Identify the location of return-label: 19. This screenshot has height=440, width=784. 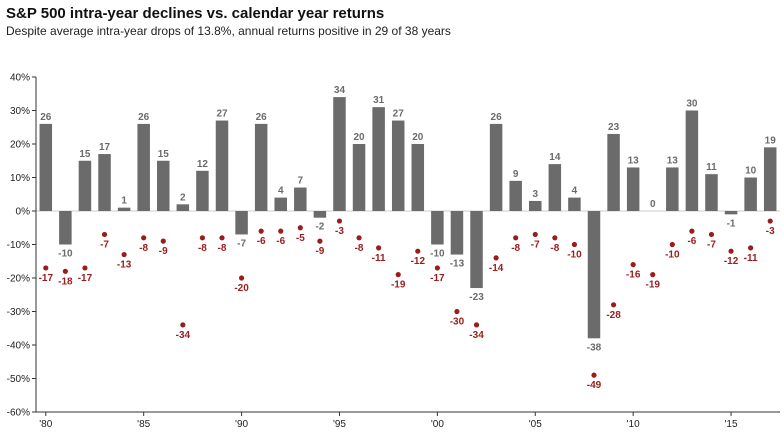
(771, 140).